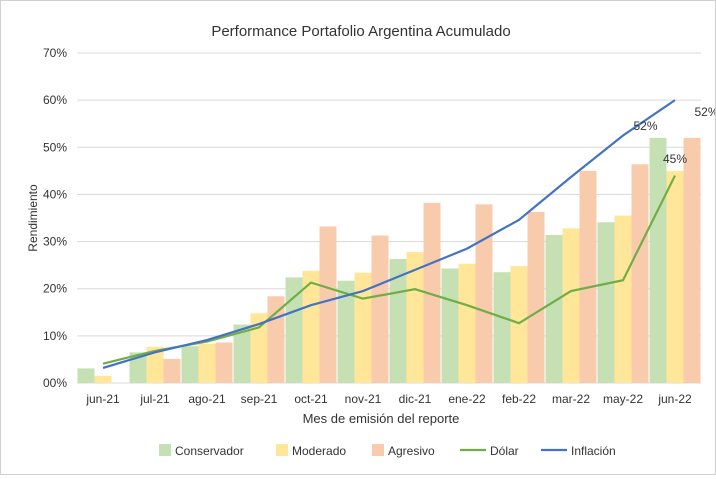 Image resolution: width=716 pixels, height=479 pixels. I want to click on legend-label: Inflación, so click(593, 451).